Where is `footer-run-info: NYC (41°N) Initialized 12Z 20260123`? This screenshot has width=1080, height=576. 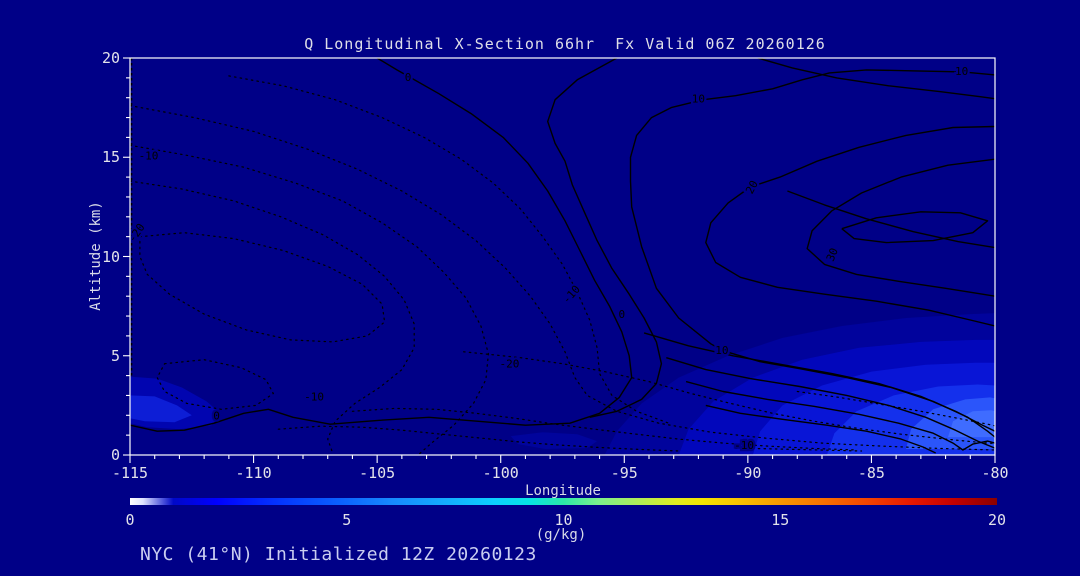
footer-run-info: NYC (41°N) Initialized 12Z 20260123 is located at coordinates (338, 554).